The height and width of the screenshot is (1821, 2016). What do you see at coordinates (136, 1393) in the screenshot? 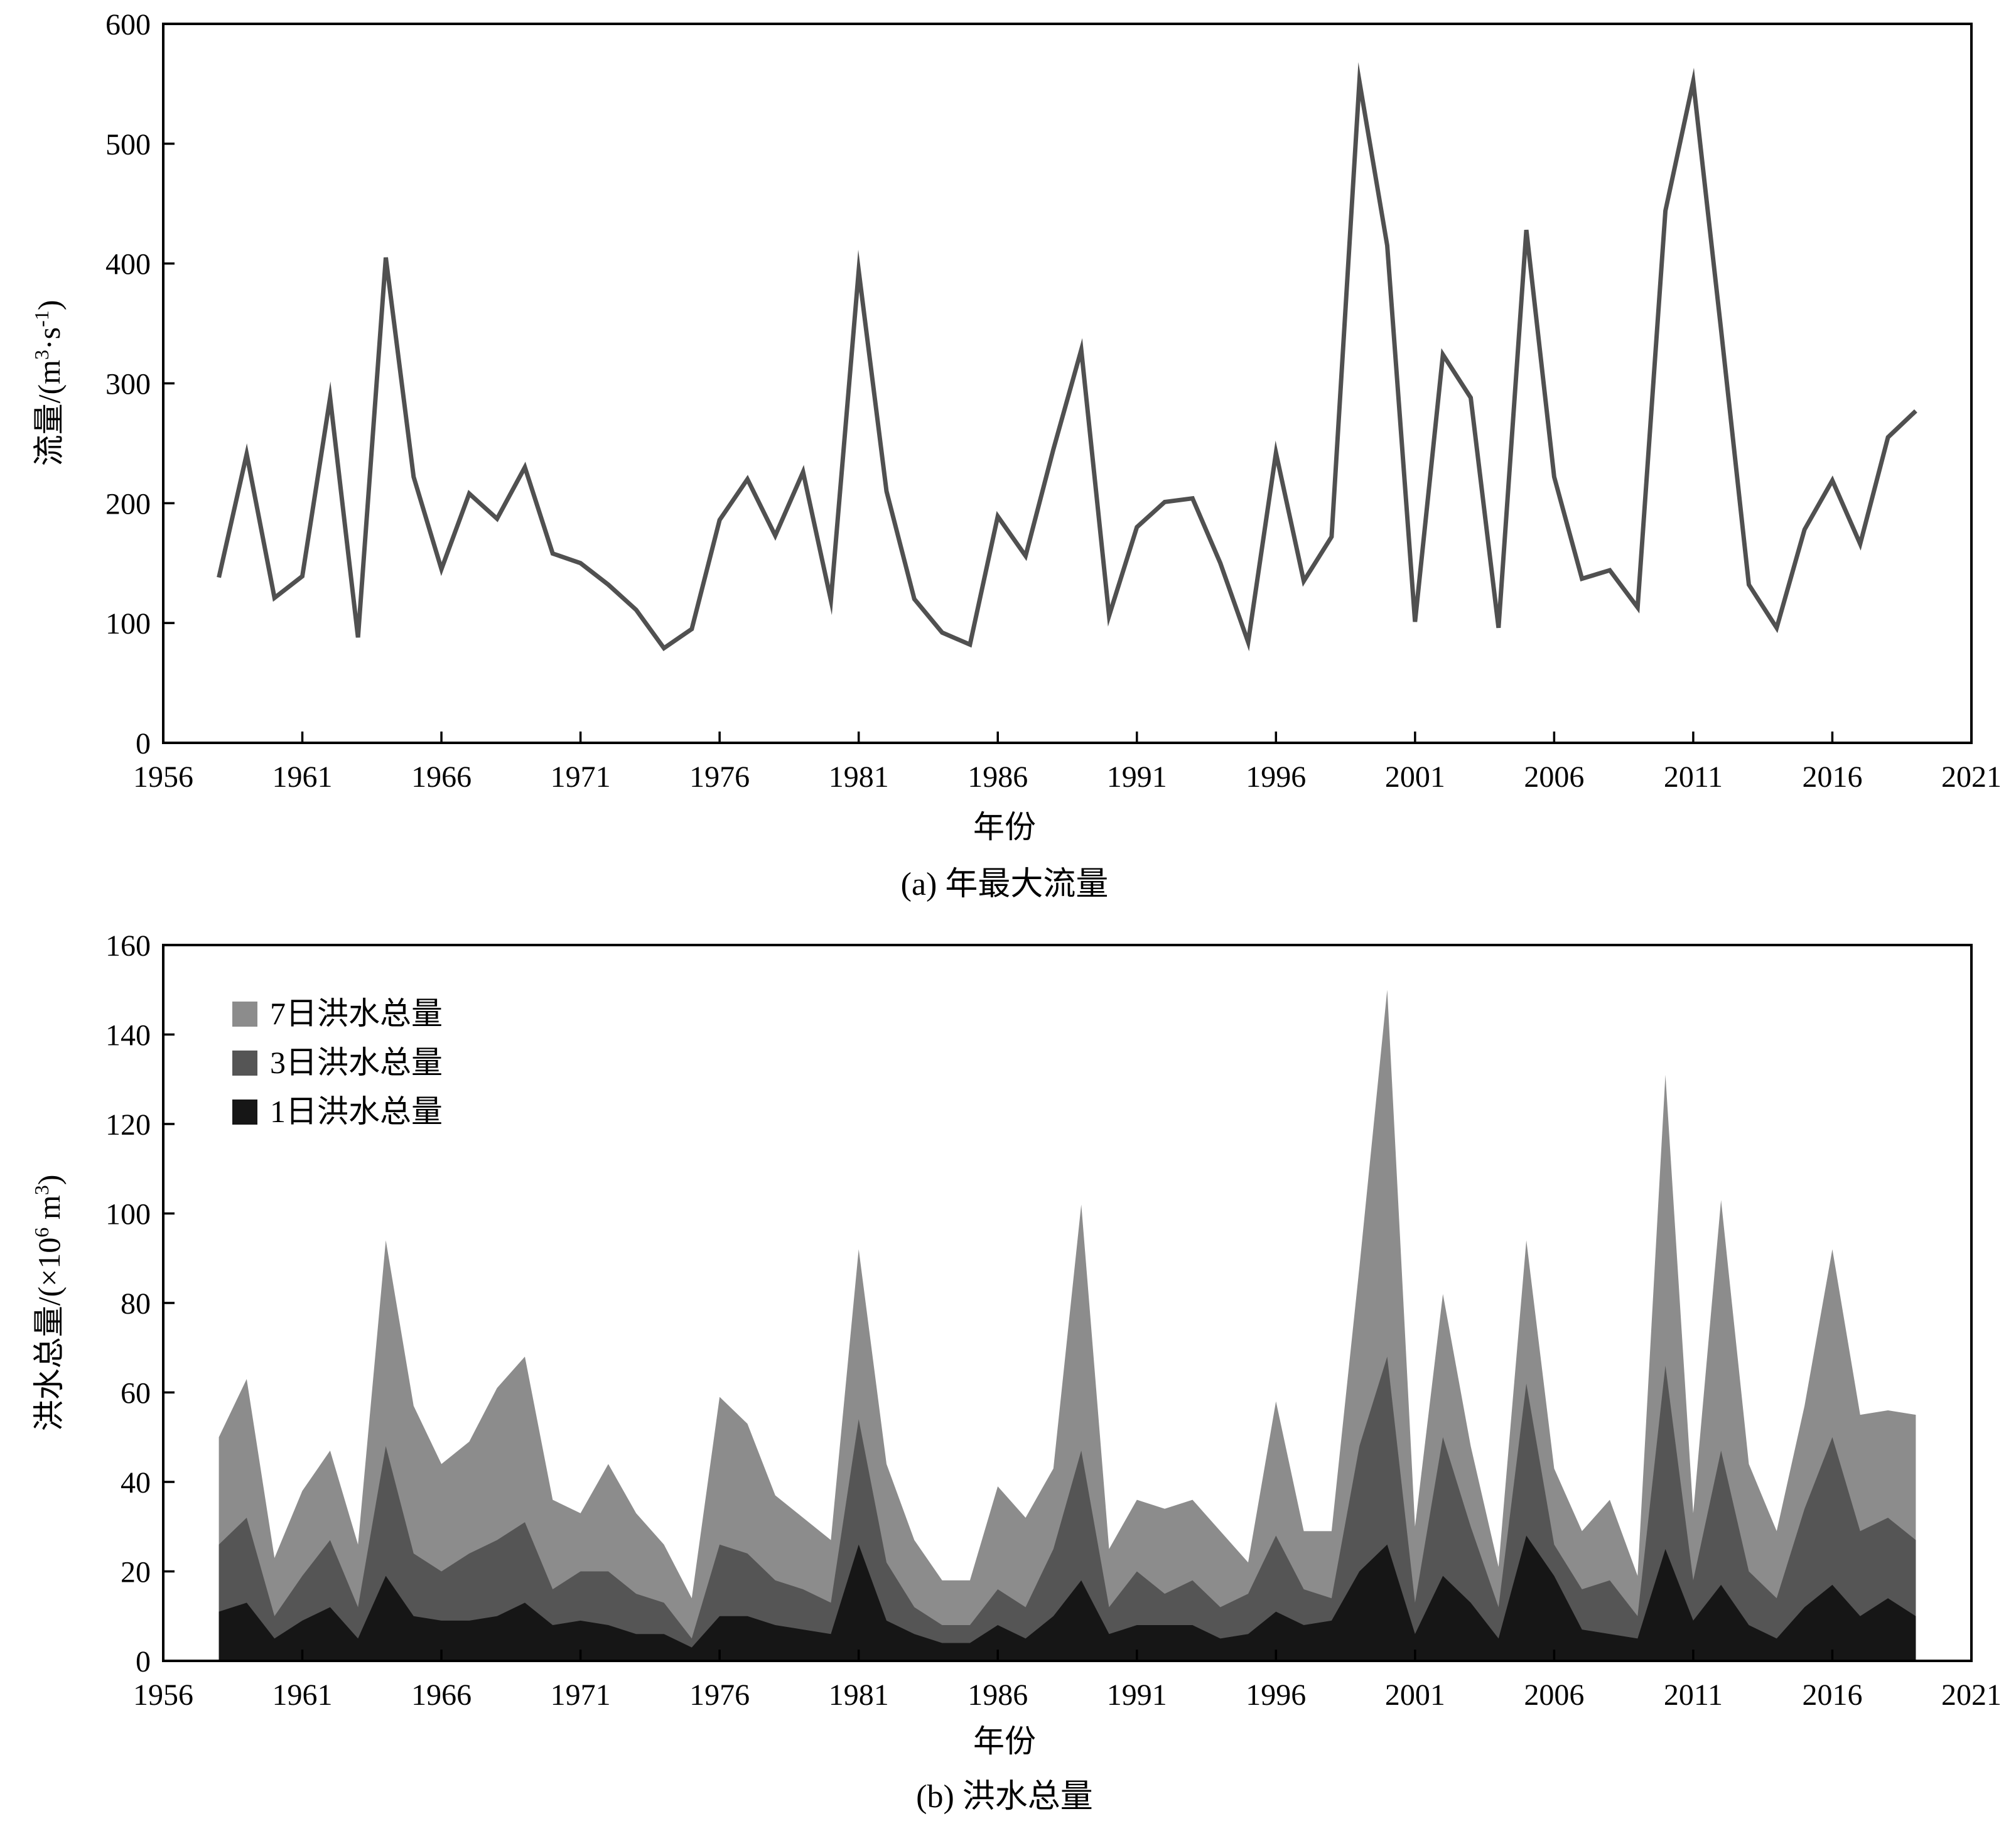
I see `panel-b-ytick-label: 60` at bounding box center [136, 1393].